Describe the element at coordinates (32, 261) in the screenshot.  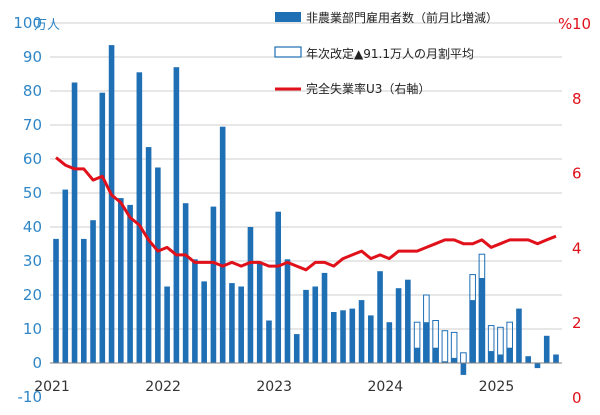
I see `left-tick-label: 30` at that location.